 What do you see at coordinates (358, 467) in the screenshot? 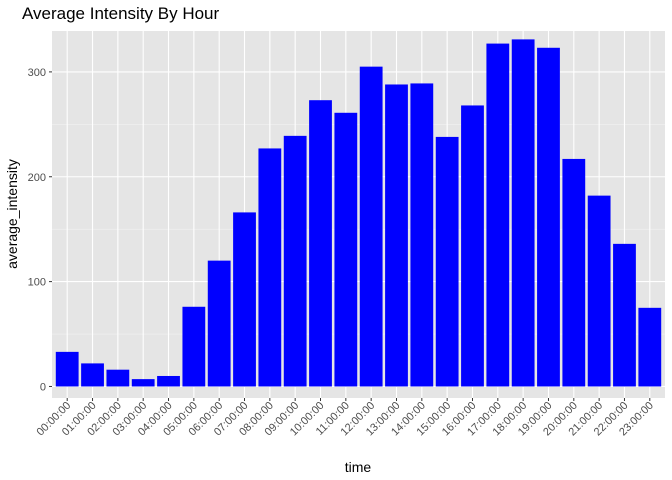
I see `x-axis-title: time` at bounding box center [358, 467].